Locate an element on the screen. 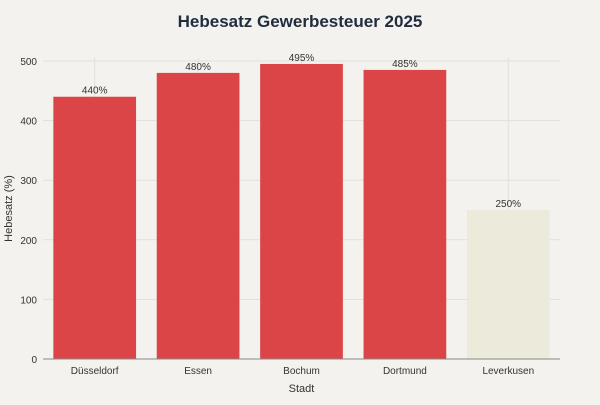 Image resolution: width=600 pixels, height=405 pixels. data-label: 485% is located at coordinates (405, 64).